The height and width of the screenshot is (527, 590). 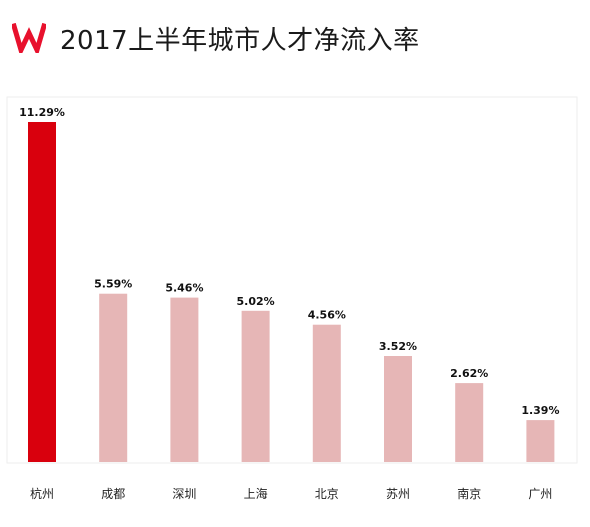 I want to click on bar-南京, so click(x=469, y=422).